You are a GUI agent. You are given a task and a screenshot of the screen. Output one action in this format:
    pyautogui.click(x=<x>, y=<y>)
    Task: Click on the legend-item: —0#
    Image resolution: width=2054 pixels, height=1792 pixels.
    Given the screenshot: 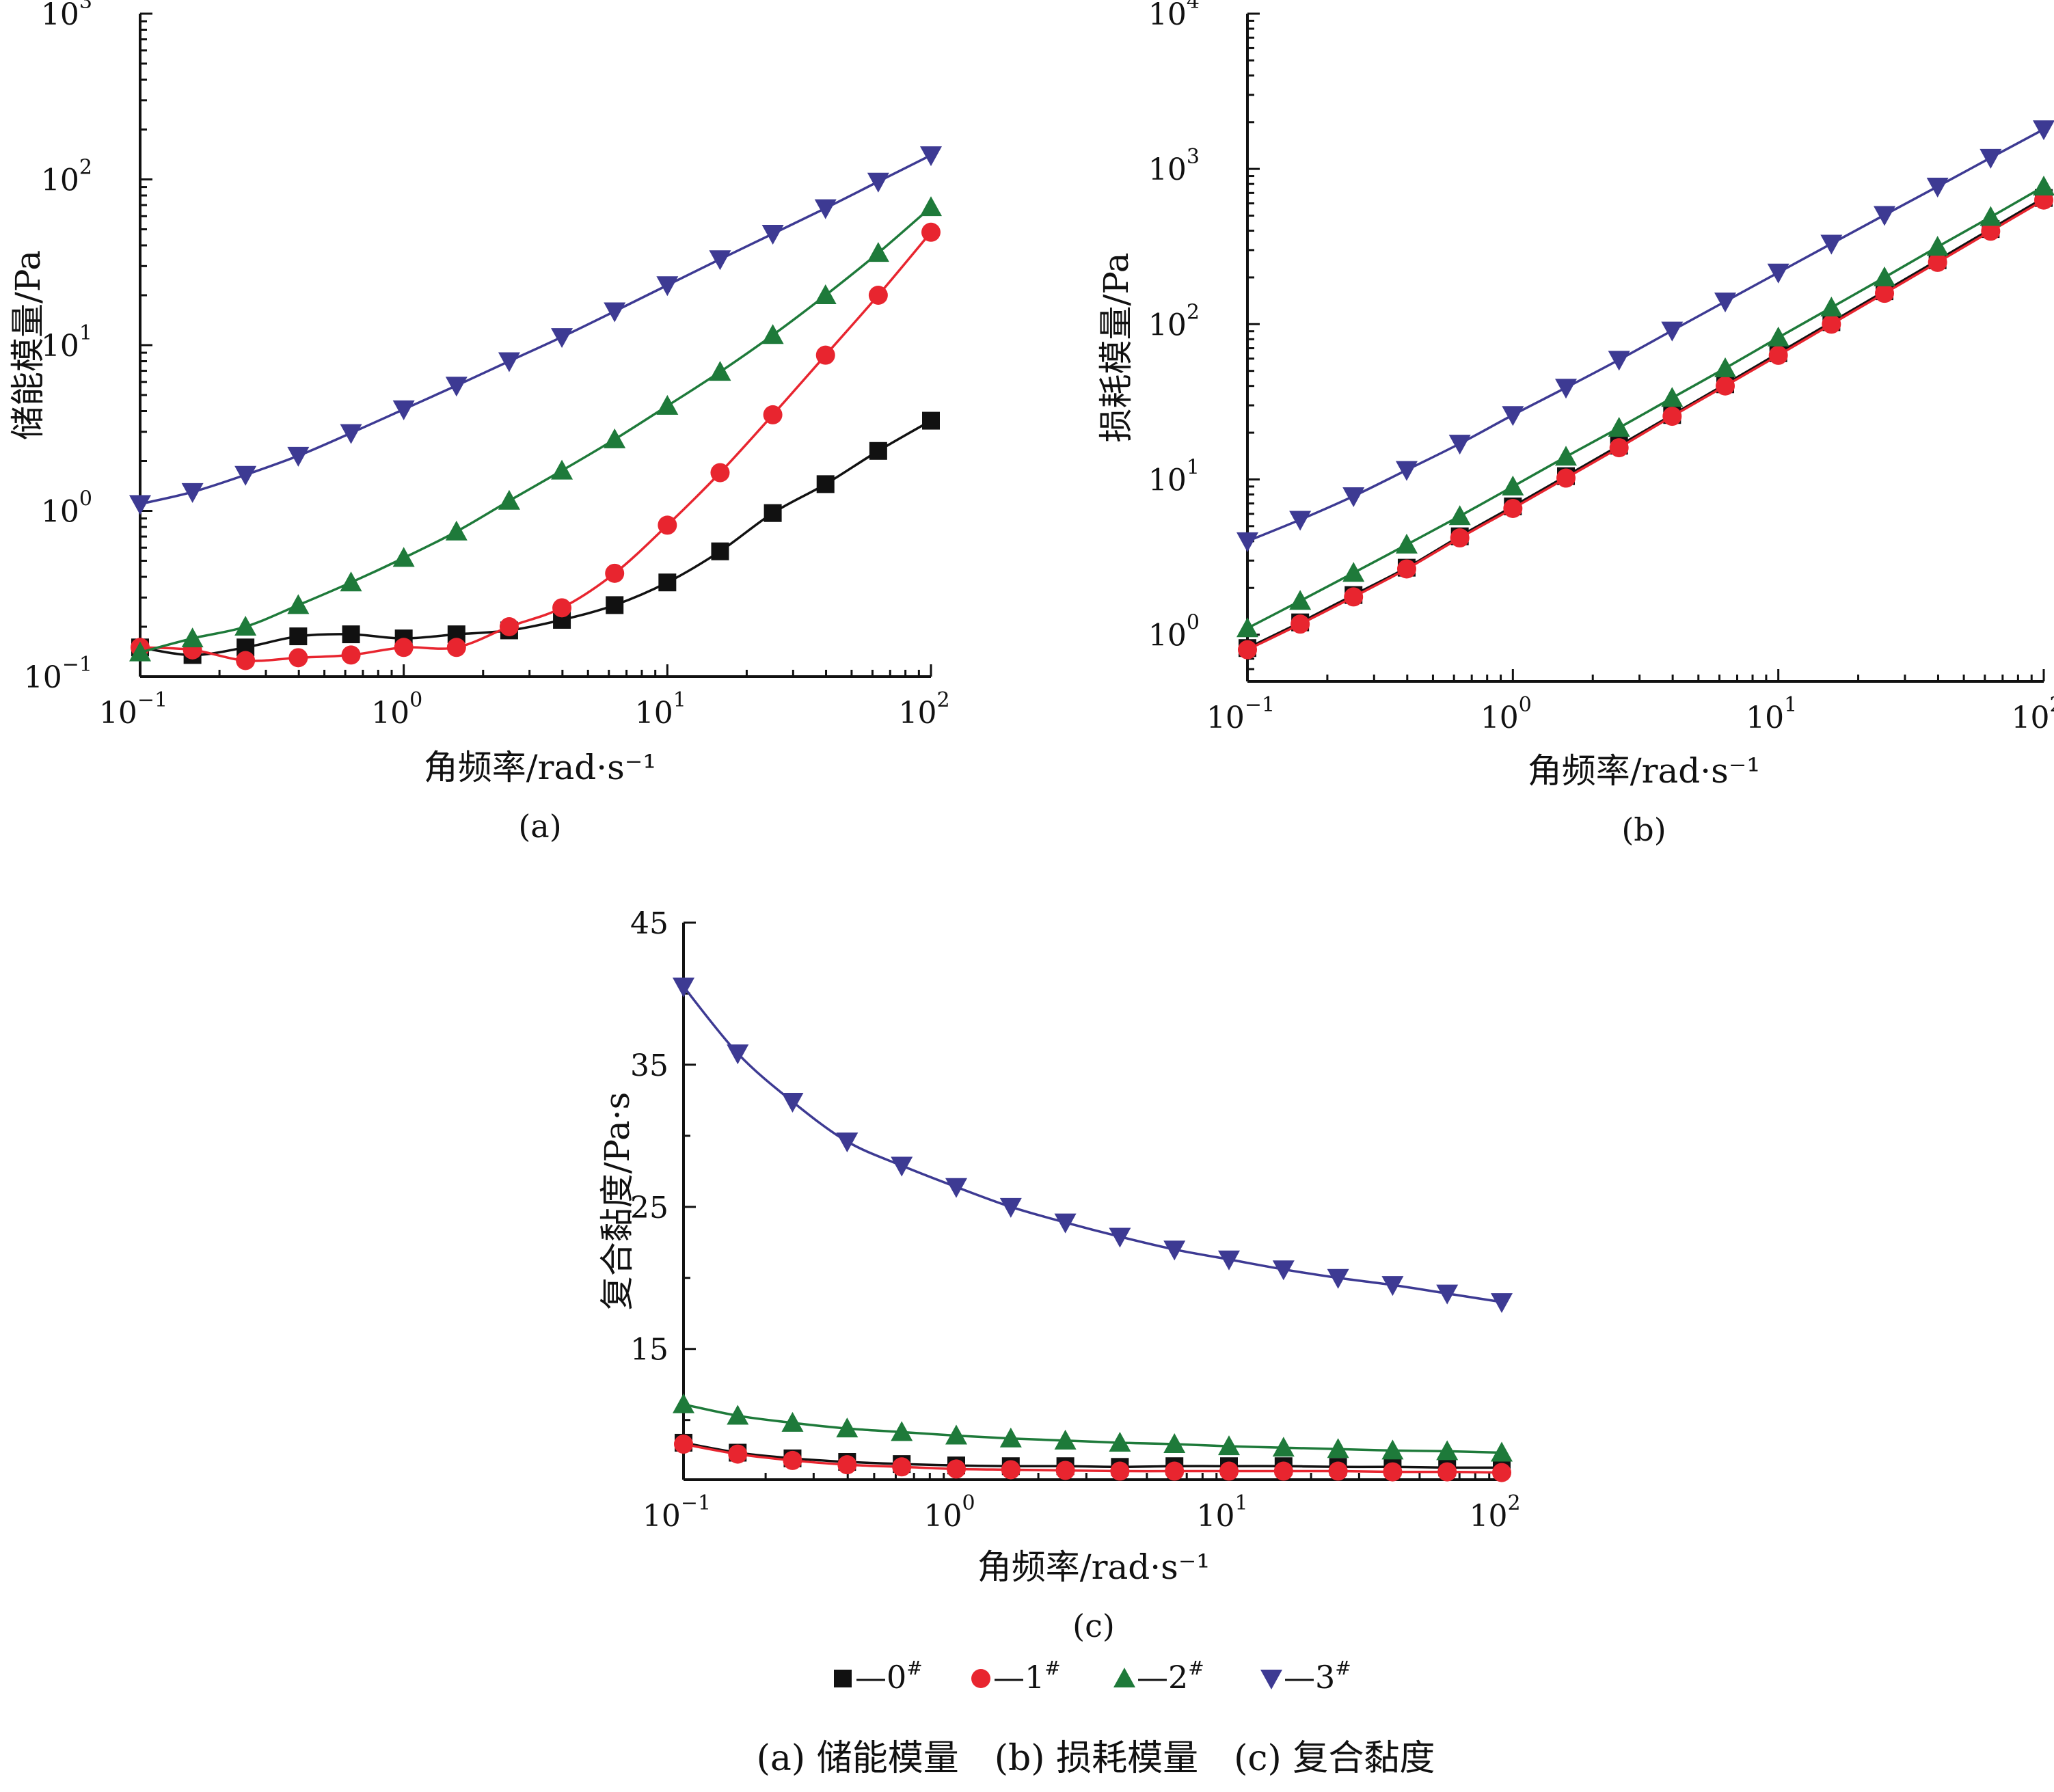 What is the action you would take?
    pyautogui.click(x=878, y=1676)
    